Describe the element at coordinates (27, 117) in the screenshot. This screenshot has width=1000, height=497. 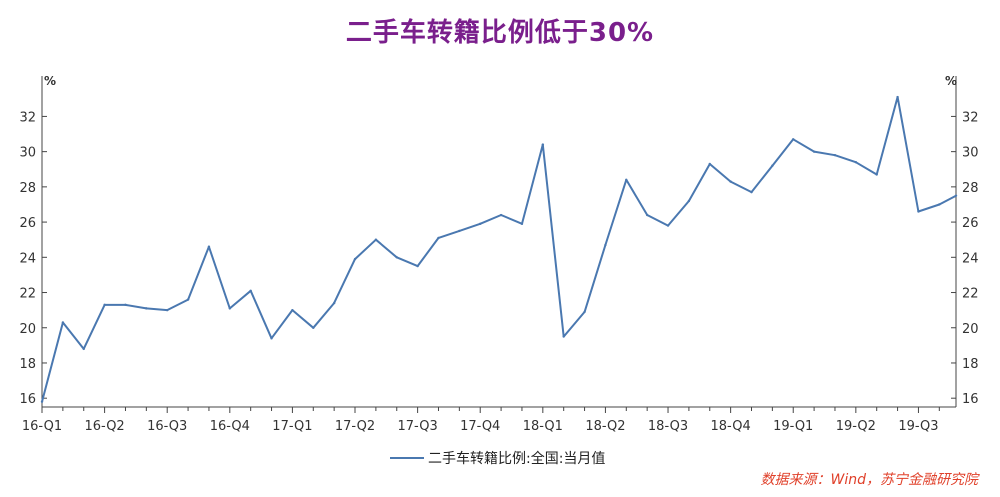
I see `y-tick-label-left: 32` at that location.